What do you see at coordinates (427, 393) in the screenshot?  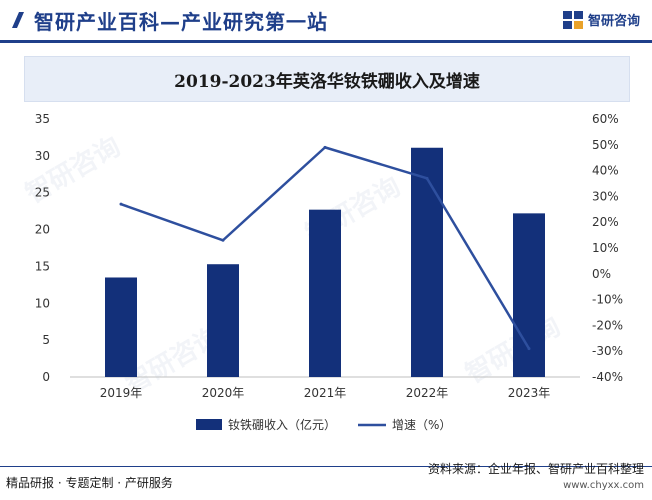 I see `x-tick-label: 2022年` at bounding box center [427, 393].